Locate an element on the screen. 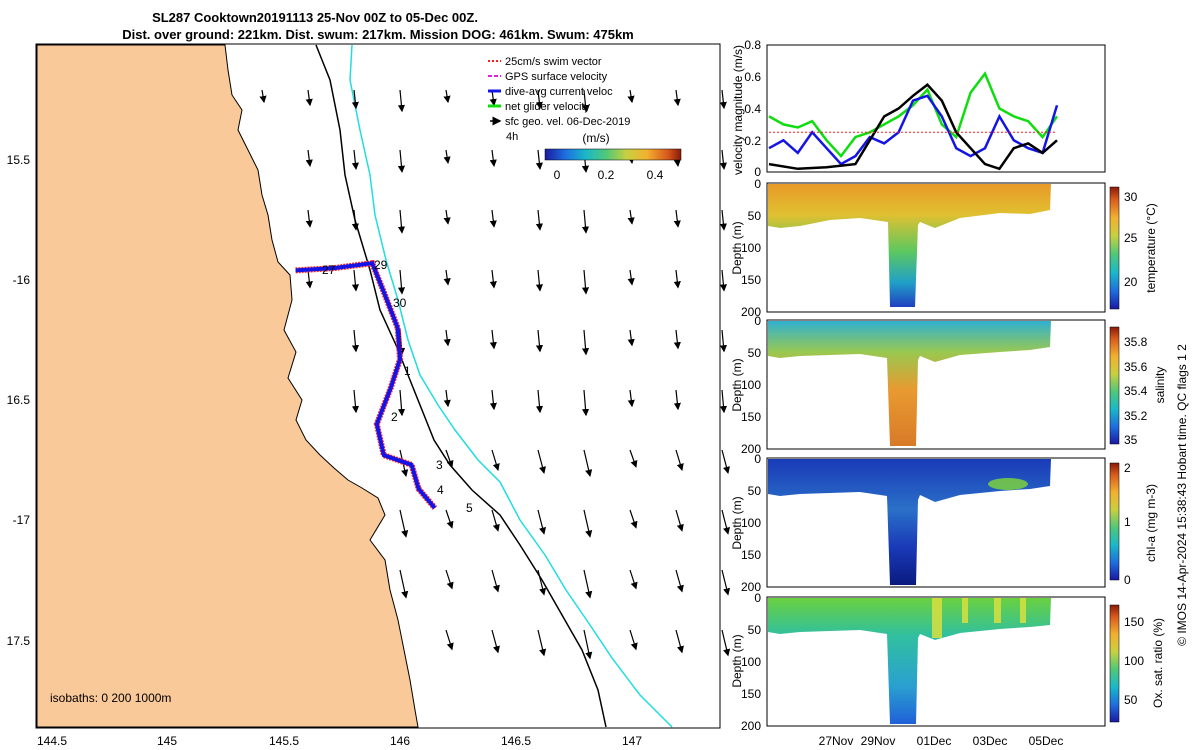 Image resolution: width=1200 pixels, height=750 pixels. legend-label-net: net glider velocity is located at coordinates (547, 107).